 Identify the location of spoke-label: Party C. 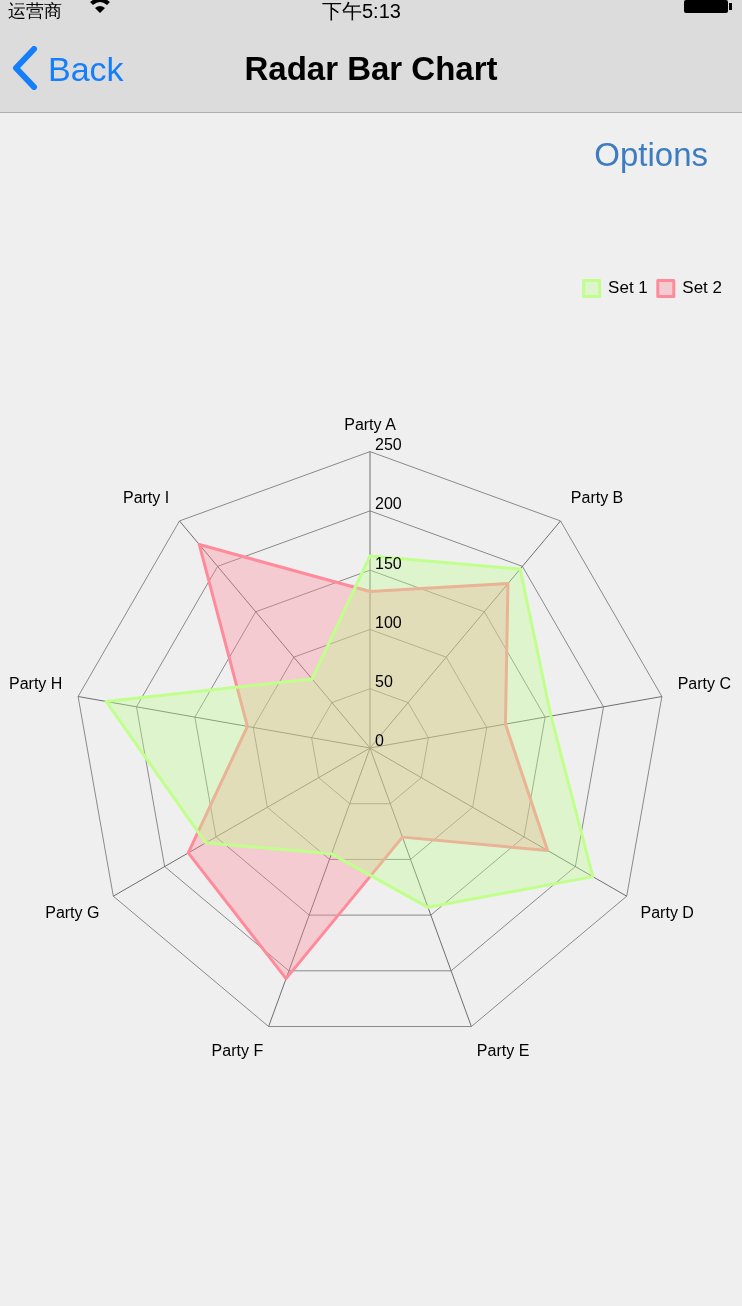
(704, 683).